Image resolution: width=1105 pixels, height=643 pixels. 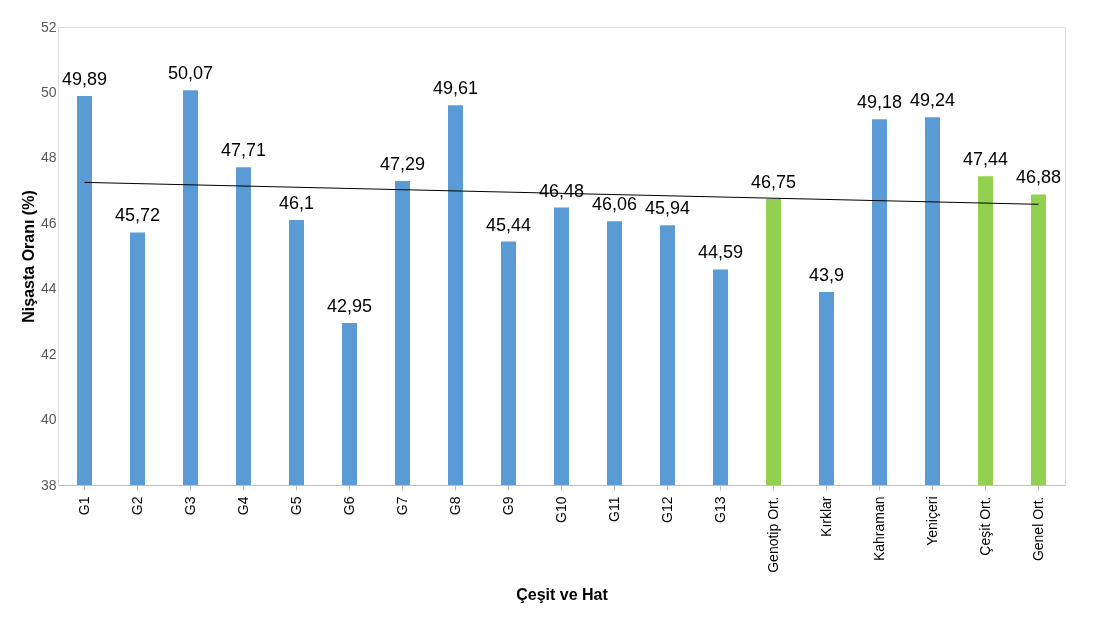 I want to click on data-label: 46,88, so click(x=1038, y=177).